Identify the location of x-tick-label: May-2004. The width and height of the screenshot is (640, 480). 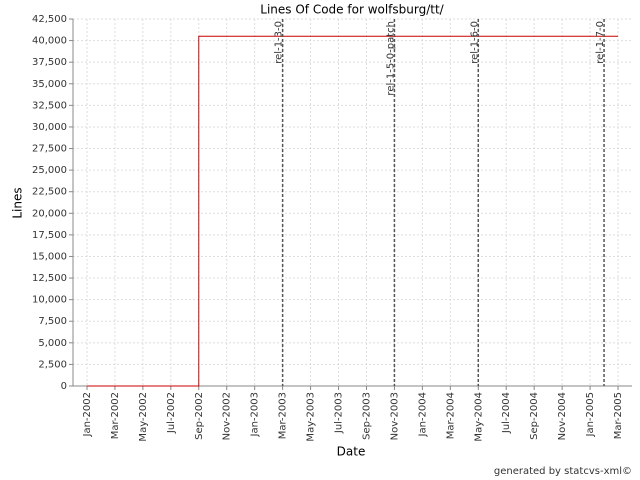
(478, 417).